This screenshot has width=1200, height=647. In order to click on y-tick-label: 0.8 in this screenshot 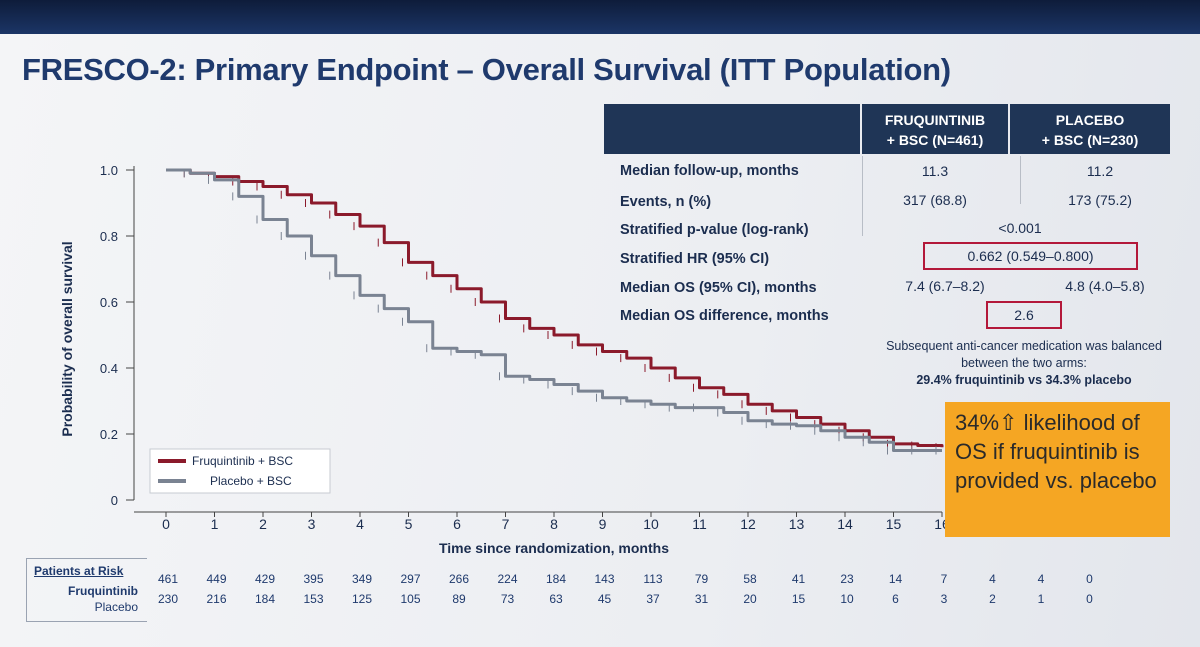, I will do `click(109, 236)`.